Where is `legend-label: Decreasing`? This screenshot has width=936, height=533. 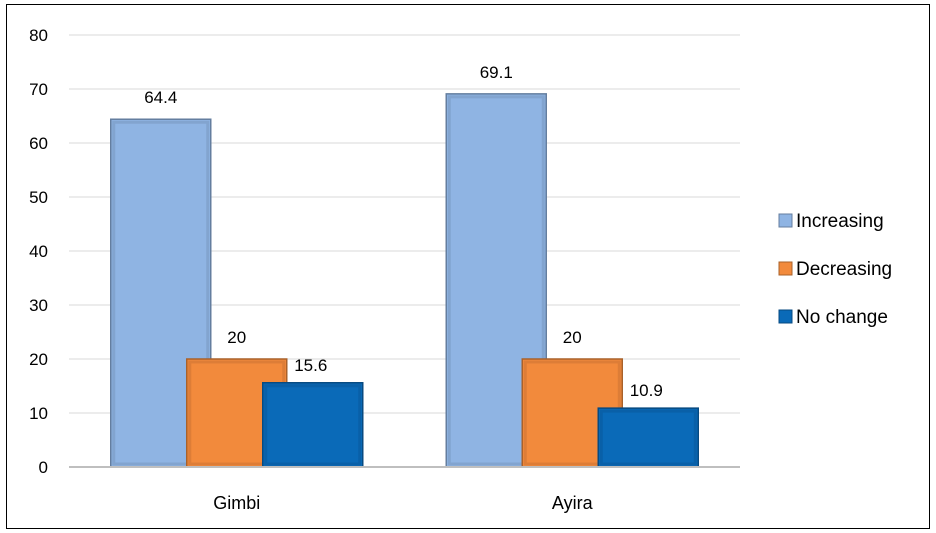
legend-label: Decreasing is located at coordinates (844, 269).